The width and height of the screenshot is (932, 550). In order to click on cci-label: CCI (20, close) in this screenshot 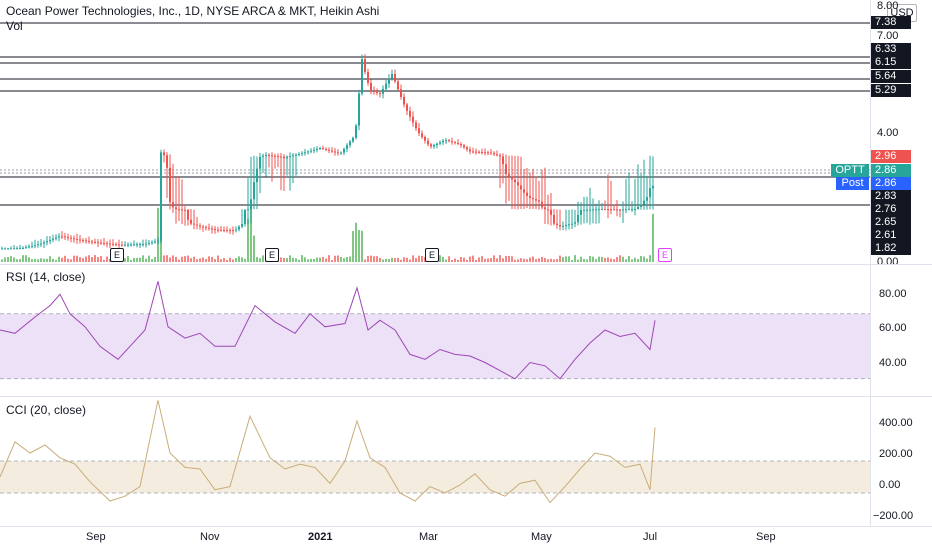, I will do `click(46, 410)`.